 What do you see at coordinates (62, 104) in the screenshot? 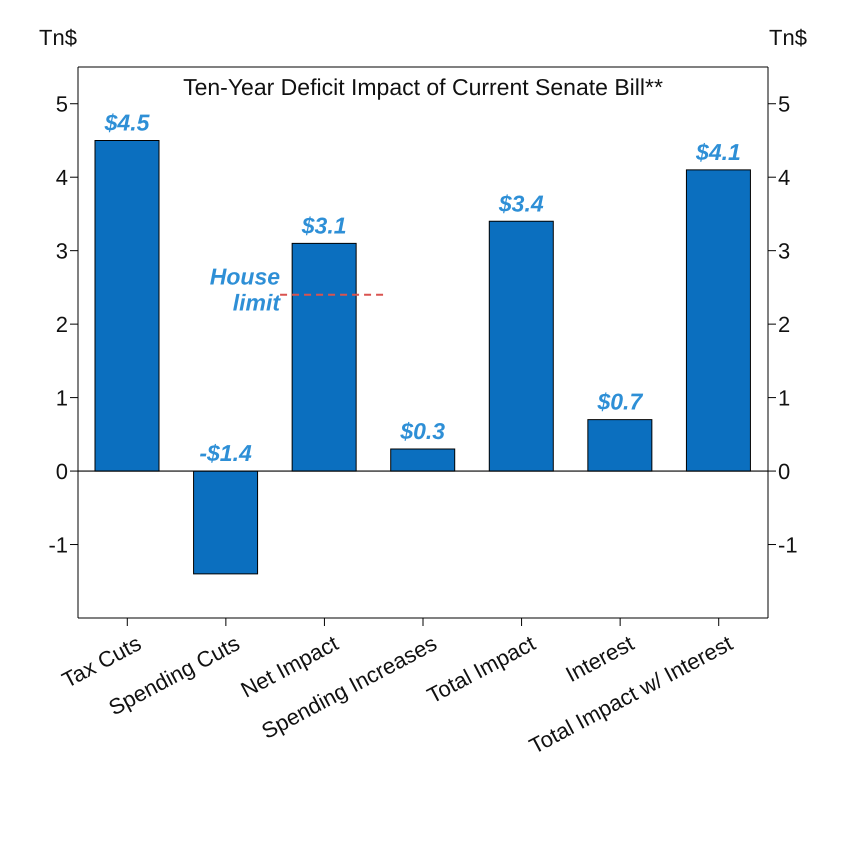
I see `y-tick-label: 5` at bounding box center [62, 104].